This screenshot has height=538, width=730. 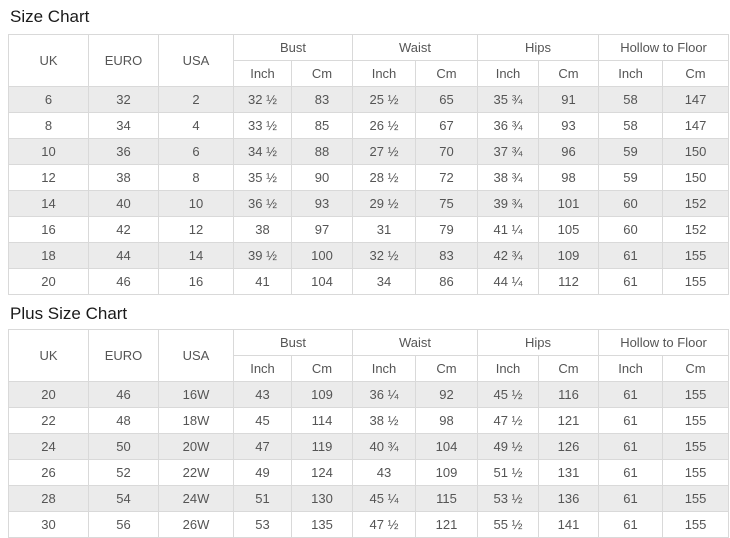 I want to click on table-cell: 150, so click(x=696, y=177).